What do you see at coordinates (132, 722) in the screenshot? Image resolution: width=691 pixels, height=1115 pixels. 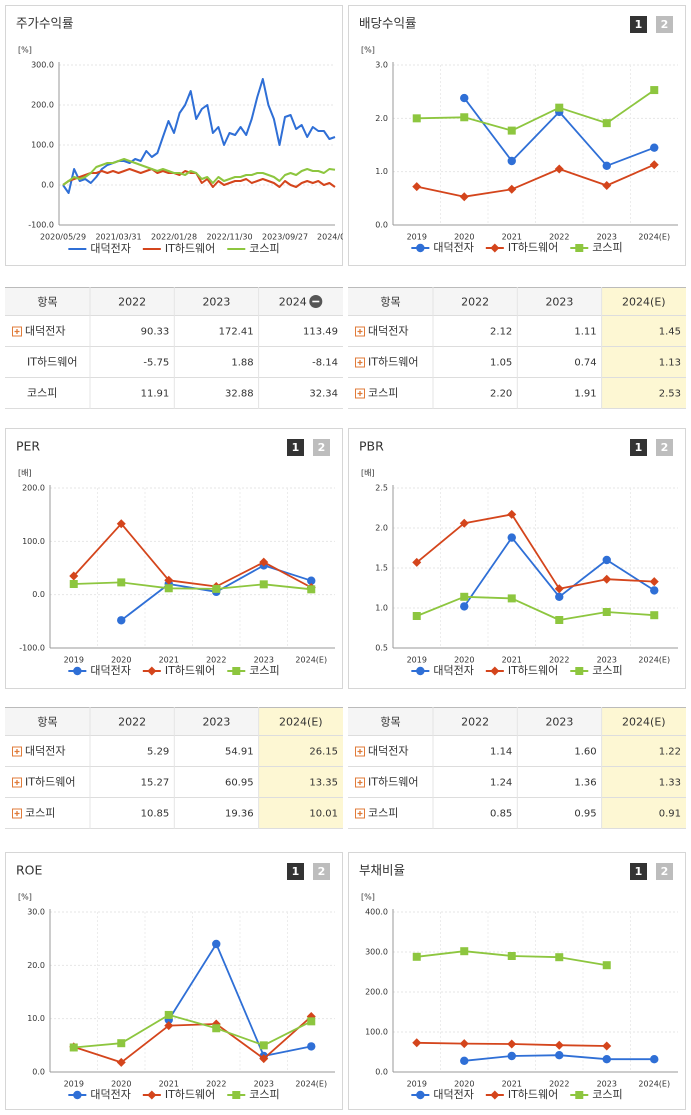 I see `header-cell: 2022` at bounding box center [132, 722].